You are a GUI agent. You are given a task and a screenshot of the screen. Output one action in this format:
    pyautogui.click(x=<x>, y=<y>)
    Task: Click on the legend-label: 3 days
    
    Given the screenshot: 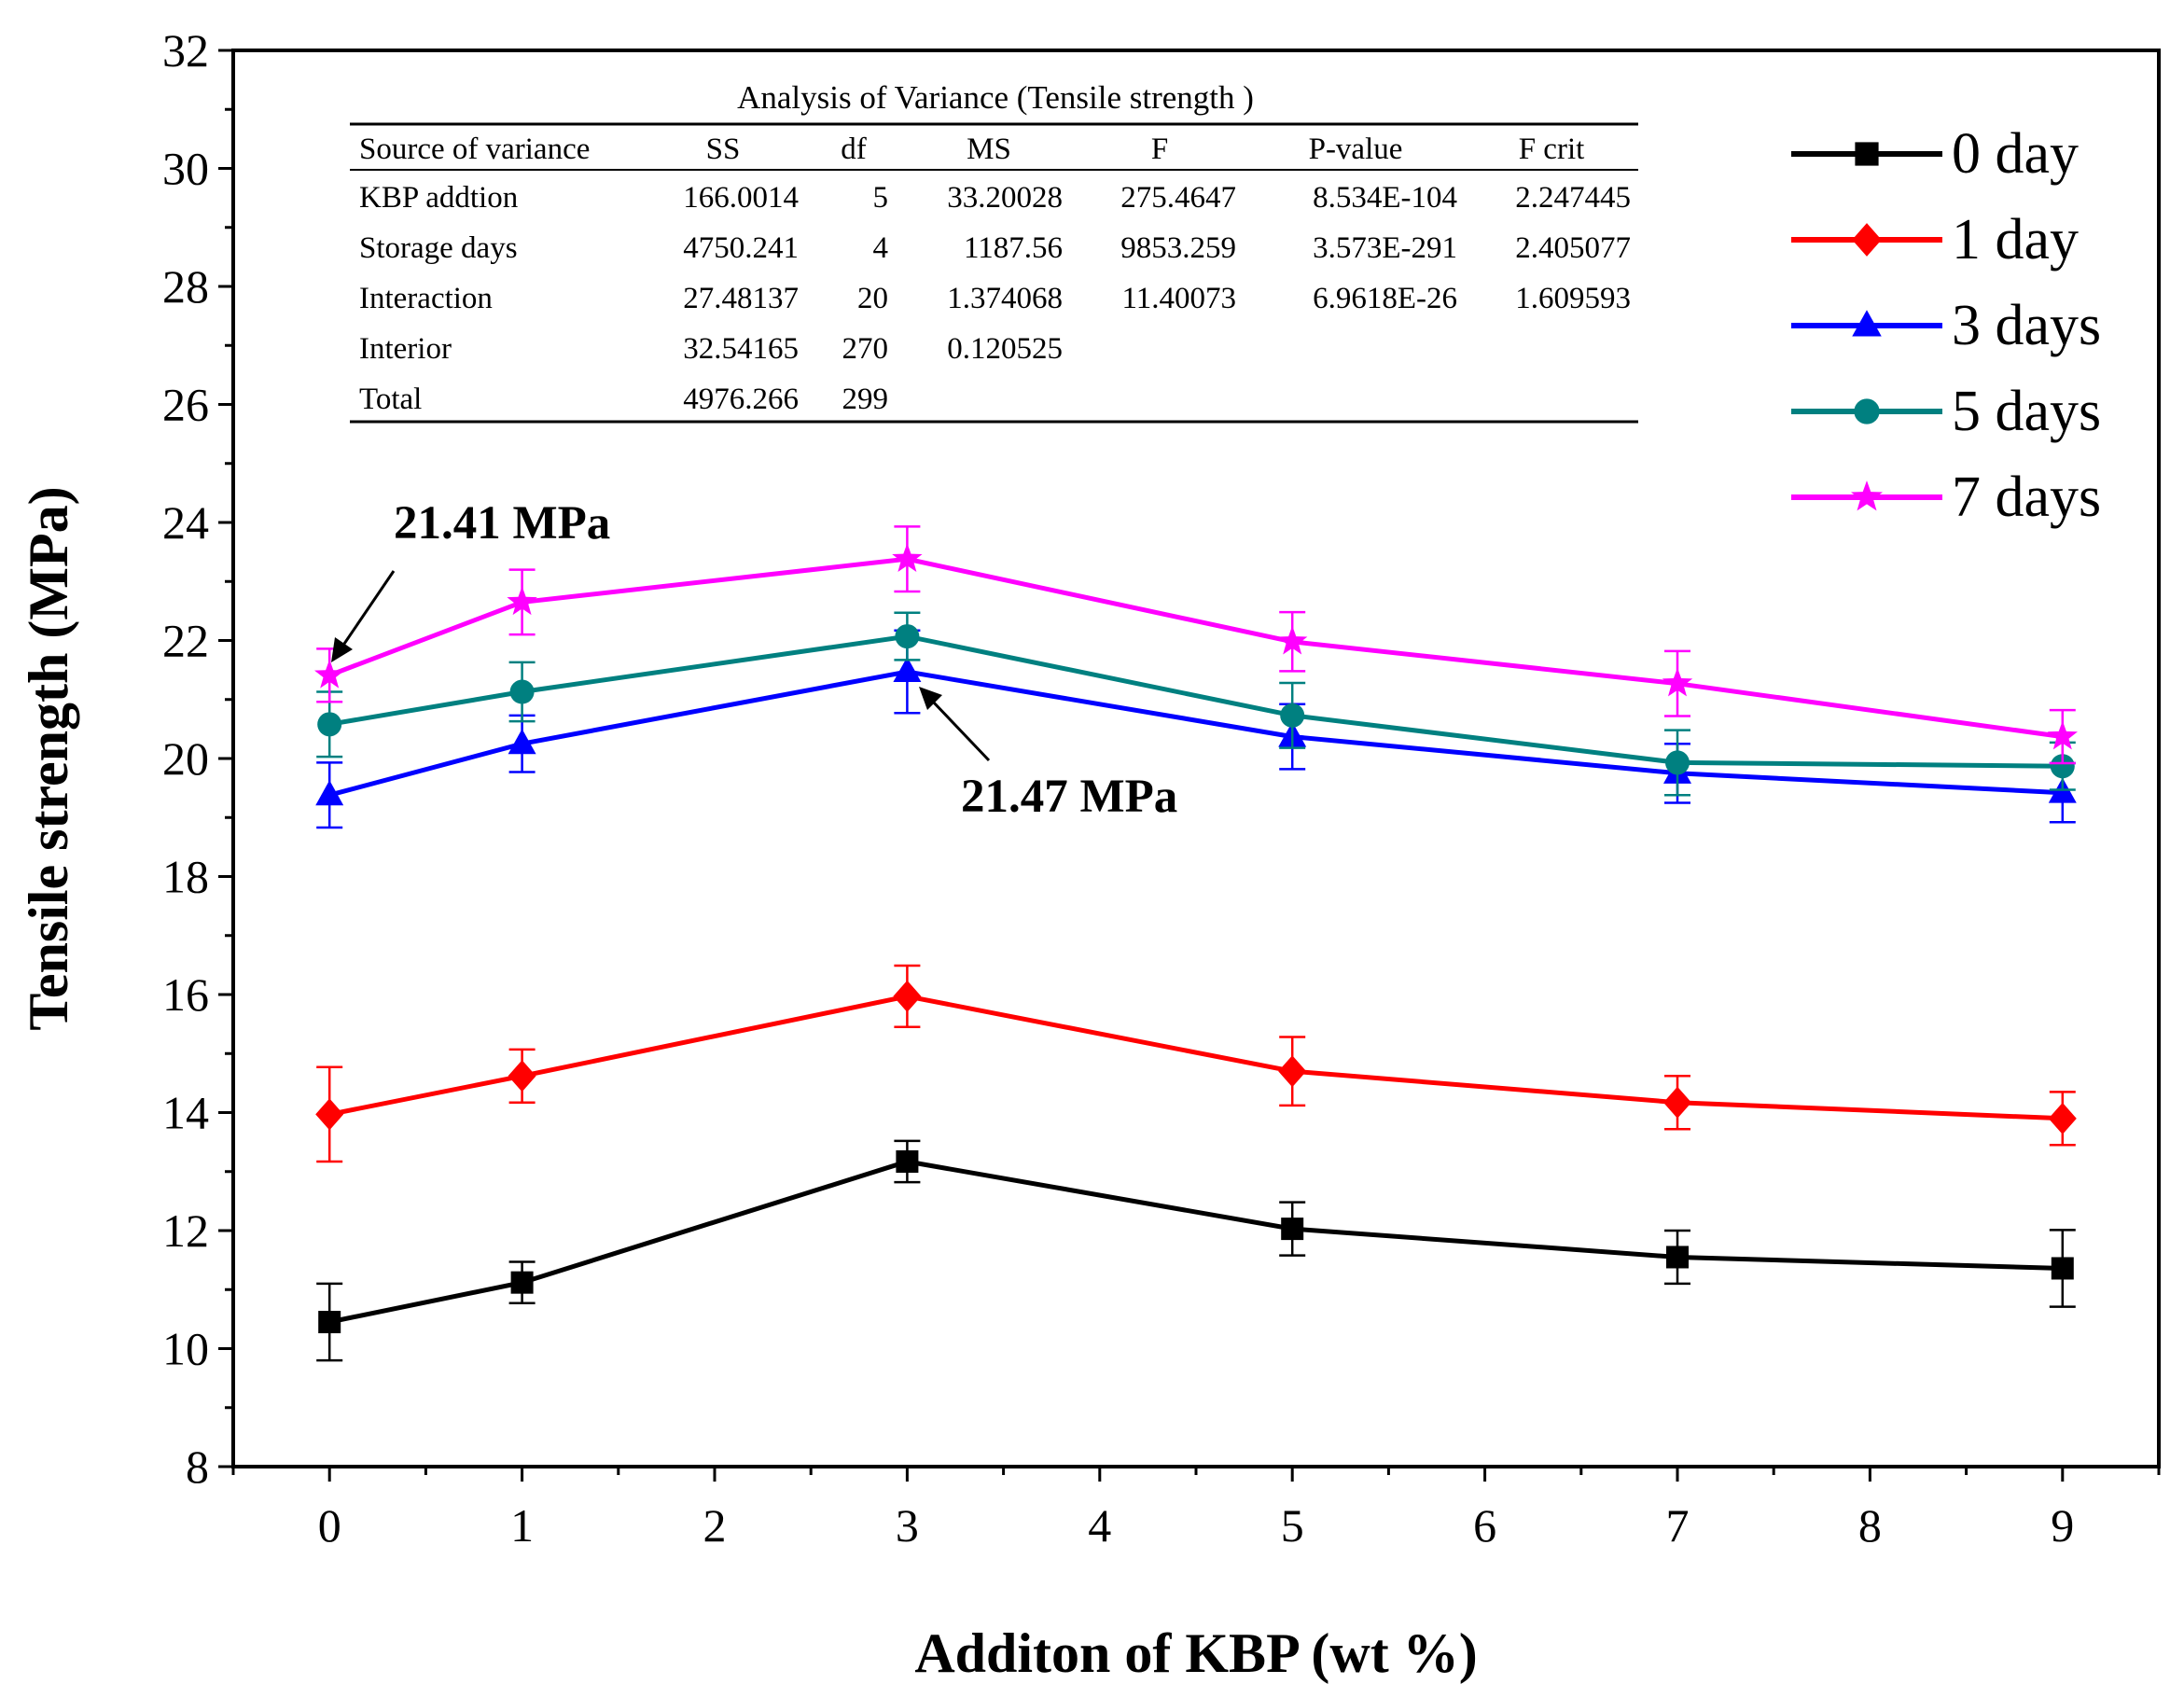 What is the action you would take?
    pyautogui.click(x=2026, y=325)
    